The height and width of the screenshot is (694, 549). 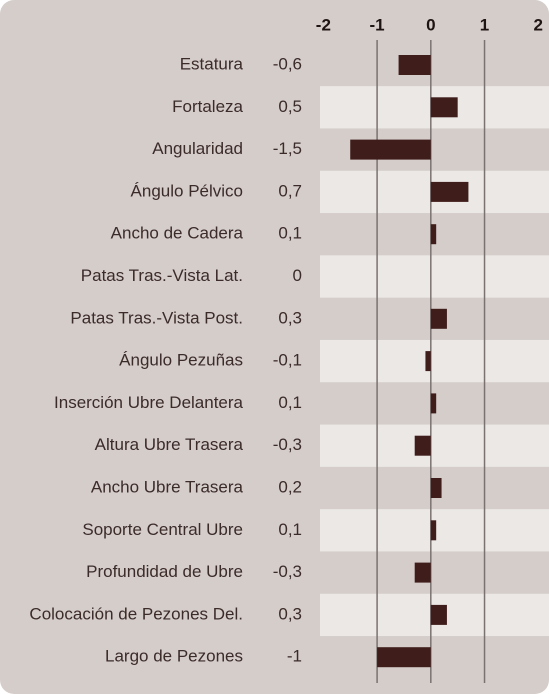 I want to click on value-label: -1, so click(x=294, y=656).